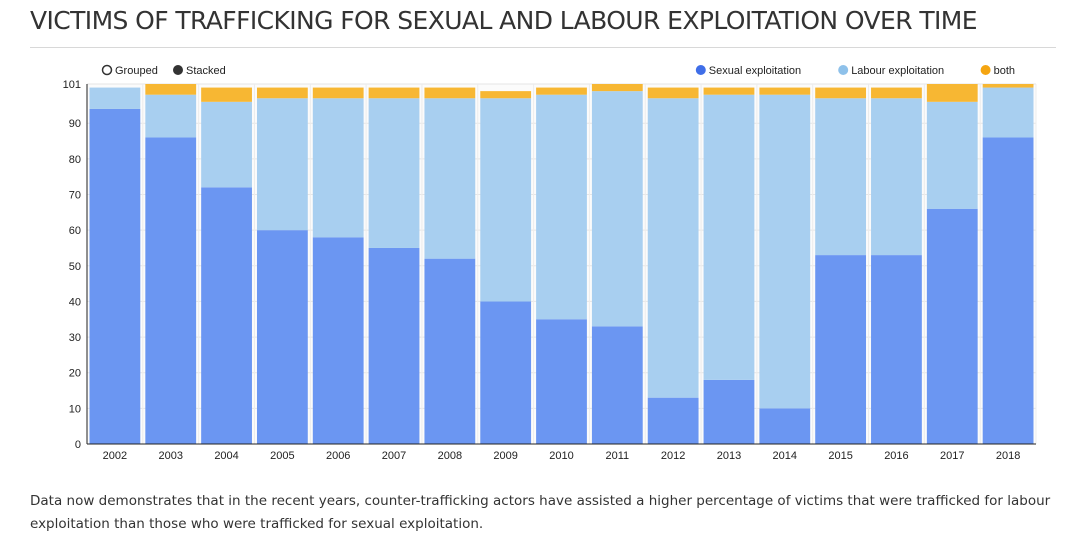 The height and width of the screenshot is (545, 1088). I want to click on mode-toggle-label: Grouped, so click(136, 71).